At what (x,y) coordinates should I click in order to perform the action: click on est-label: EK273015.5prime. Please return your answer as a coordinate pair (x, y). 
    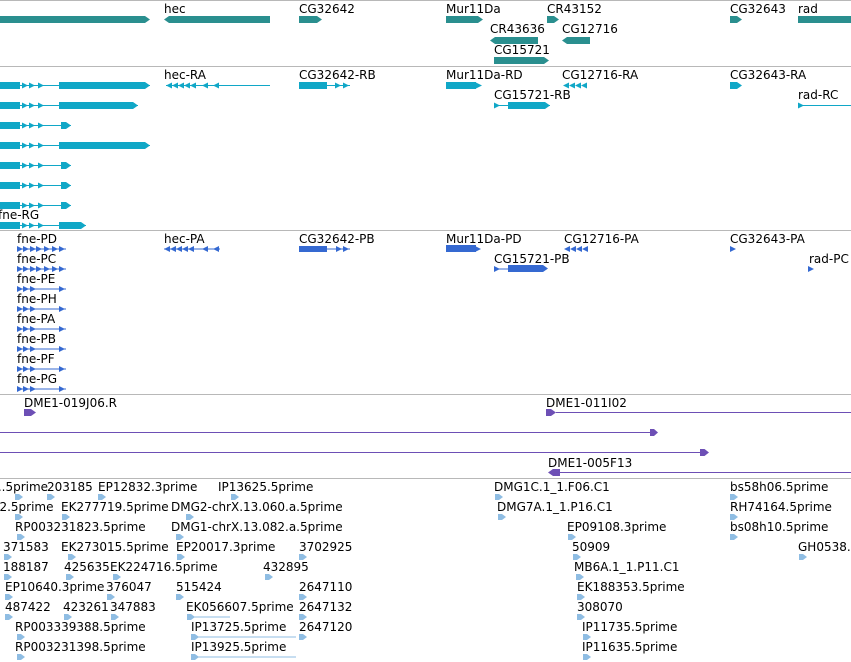
    Looking at the image, I should click on (115, 547).